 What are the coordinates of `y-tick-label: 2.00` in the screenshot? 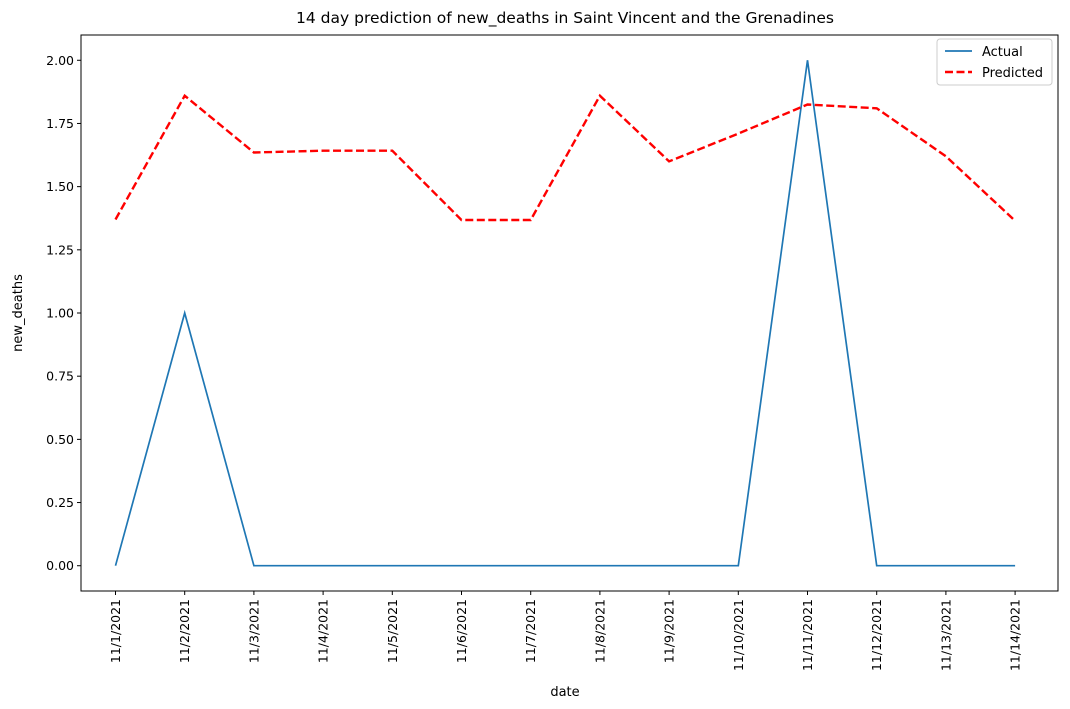 It's located at (60, 60).